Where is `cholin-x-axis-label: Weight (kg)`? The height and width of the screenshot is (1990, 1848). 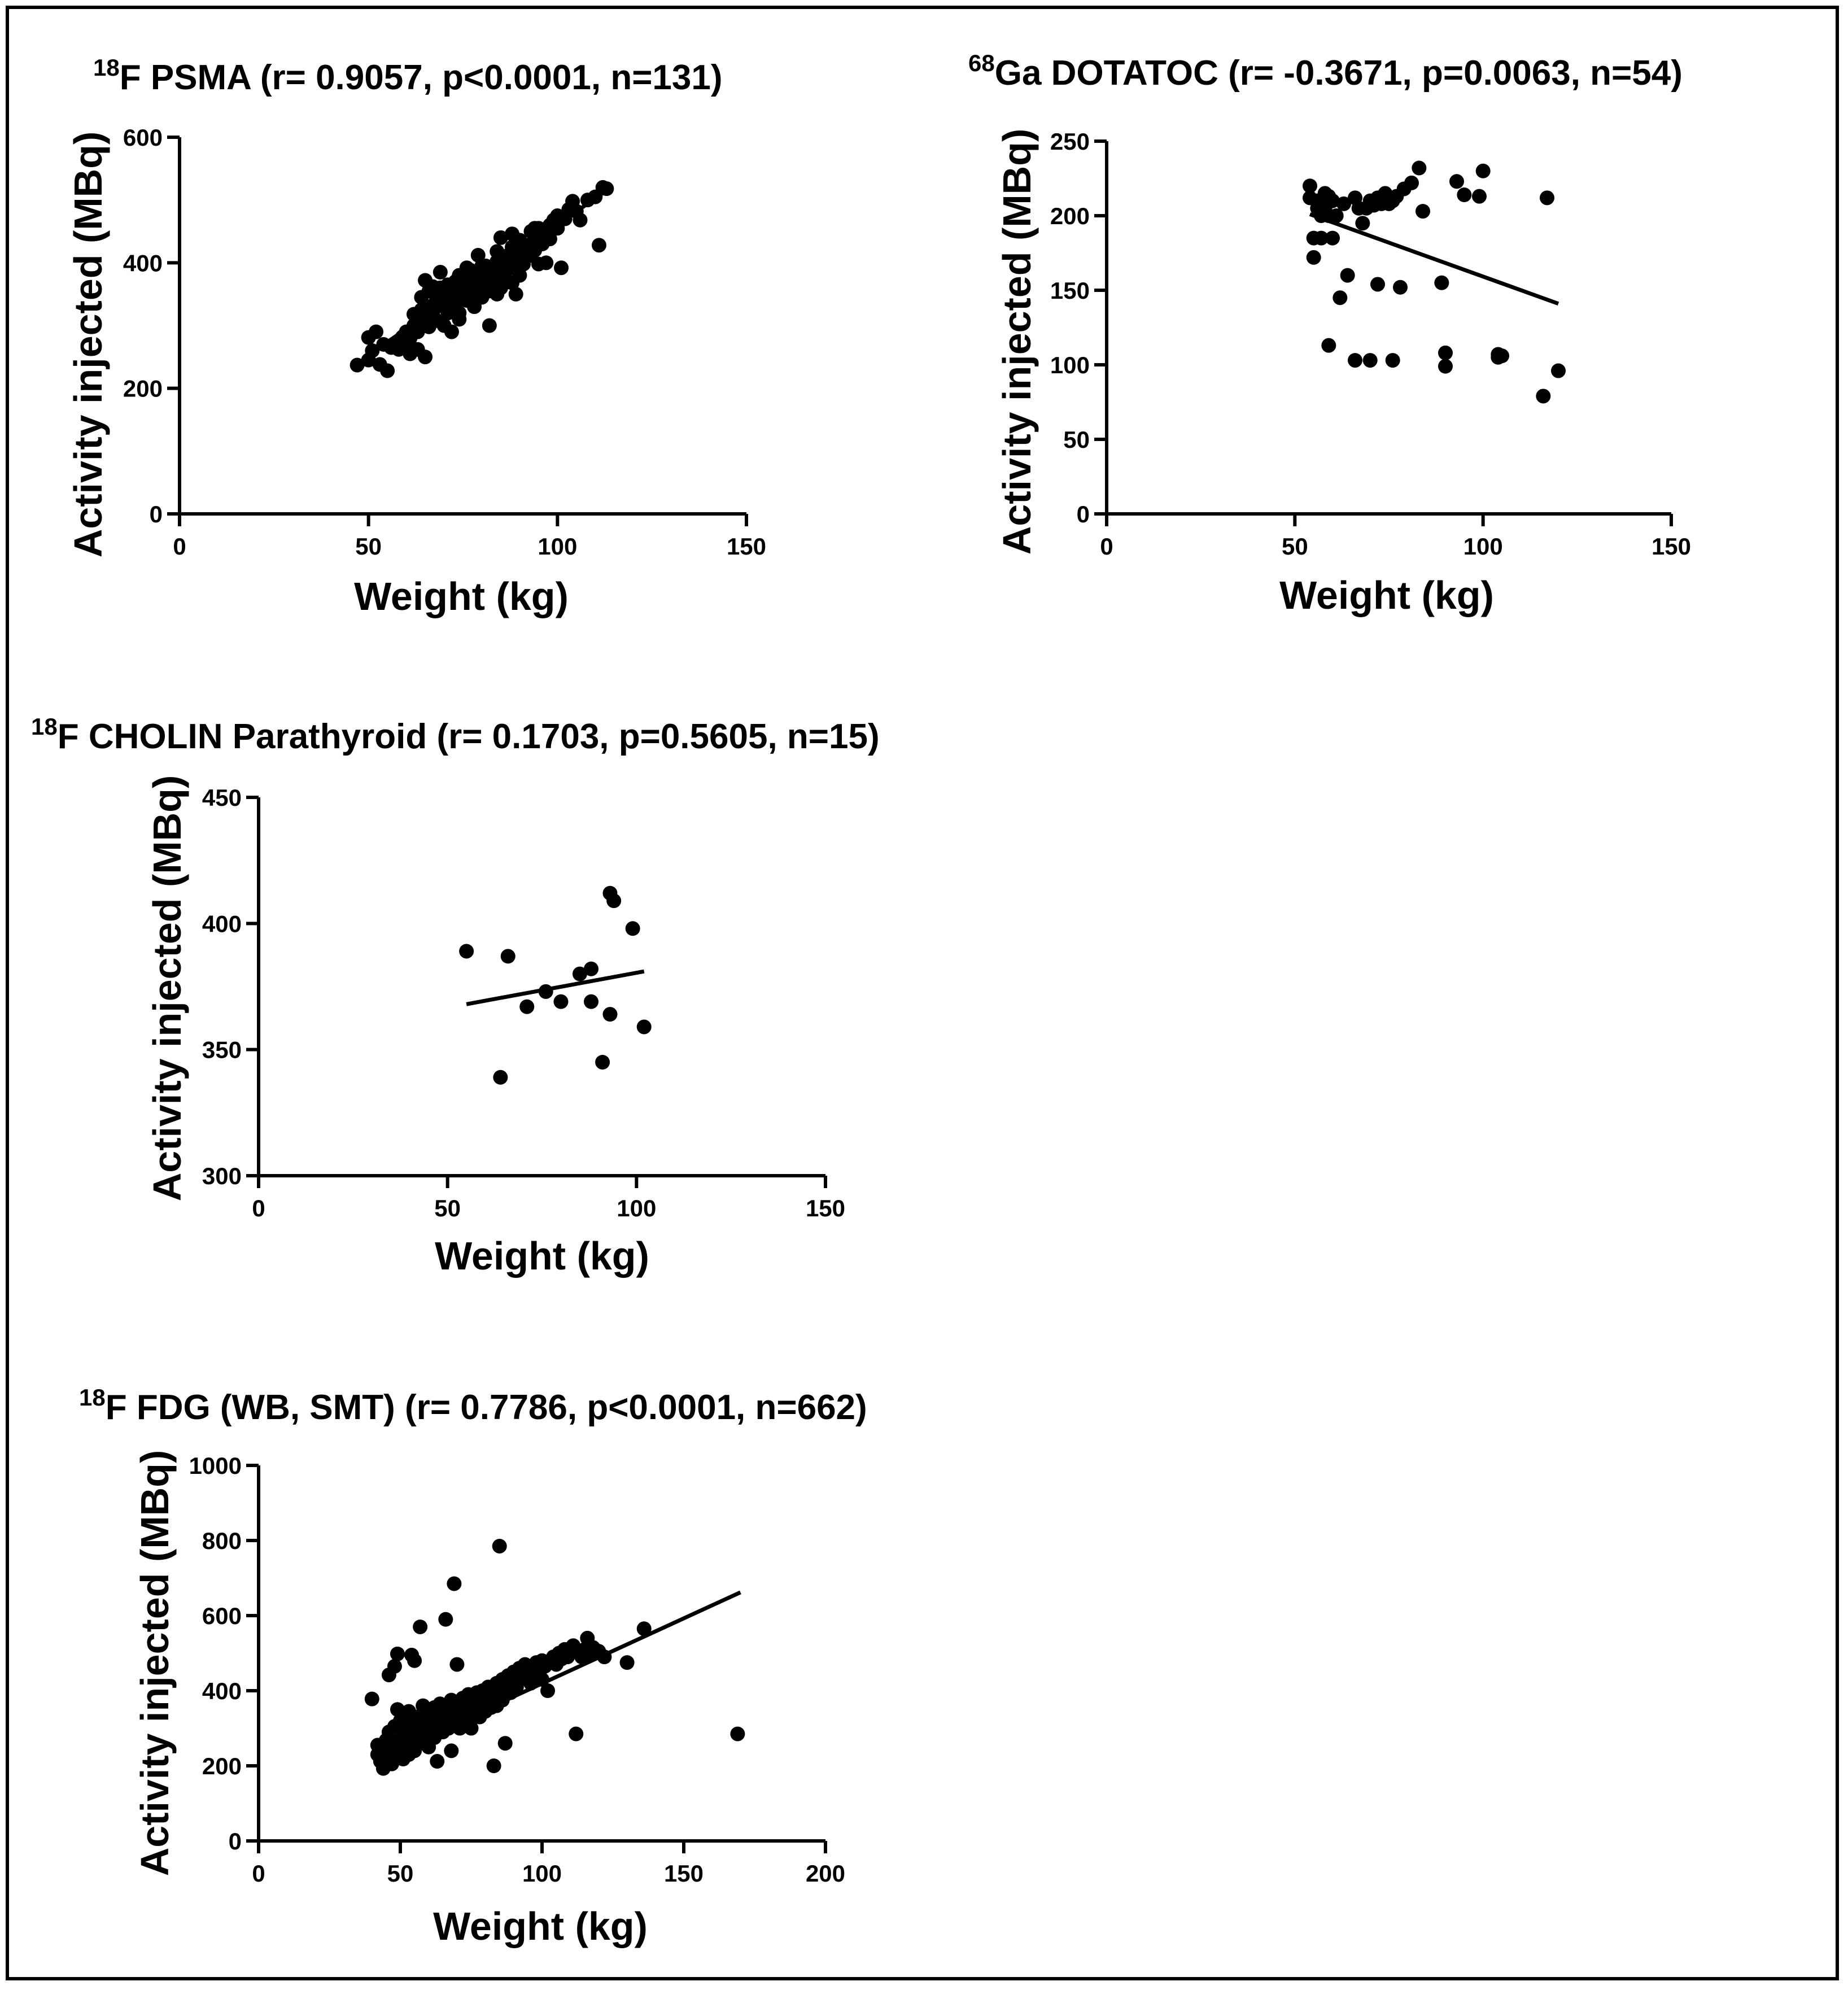
cholin-x-axis-label: Weight (kg) is located at coordinates (542, 1256).